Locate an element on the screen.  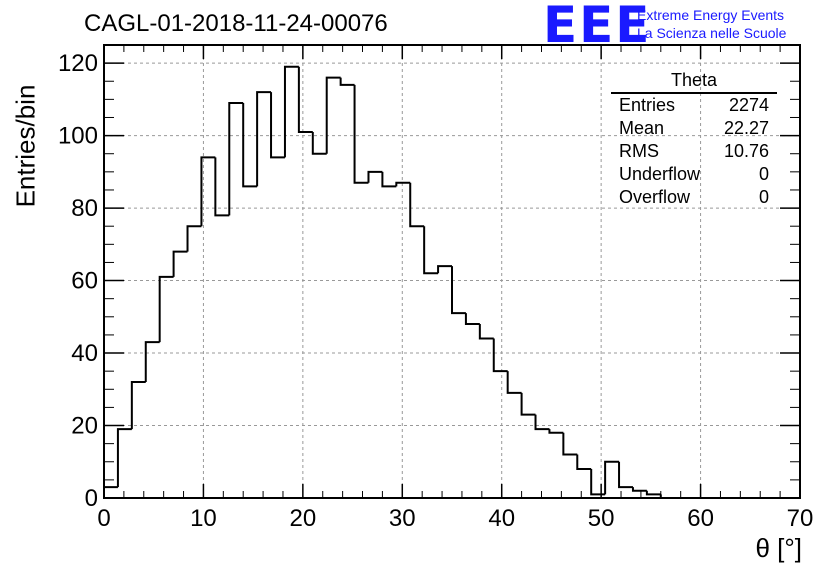
x-tick-label: 20 is located at coordinates (303, 518).